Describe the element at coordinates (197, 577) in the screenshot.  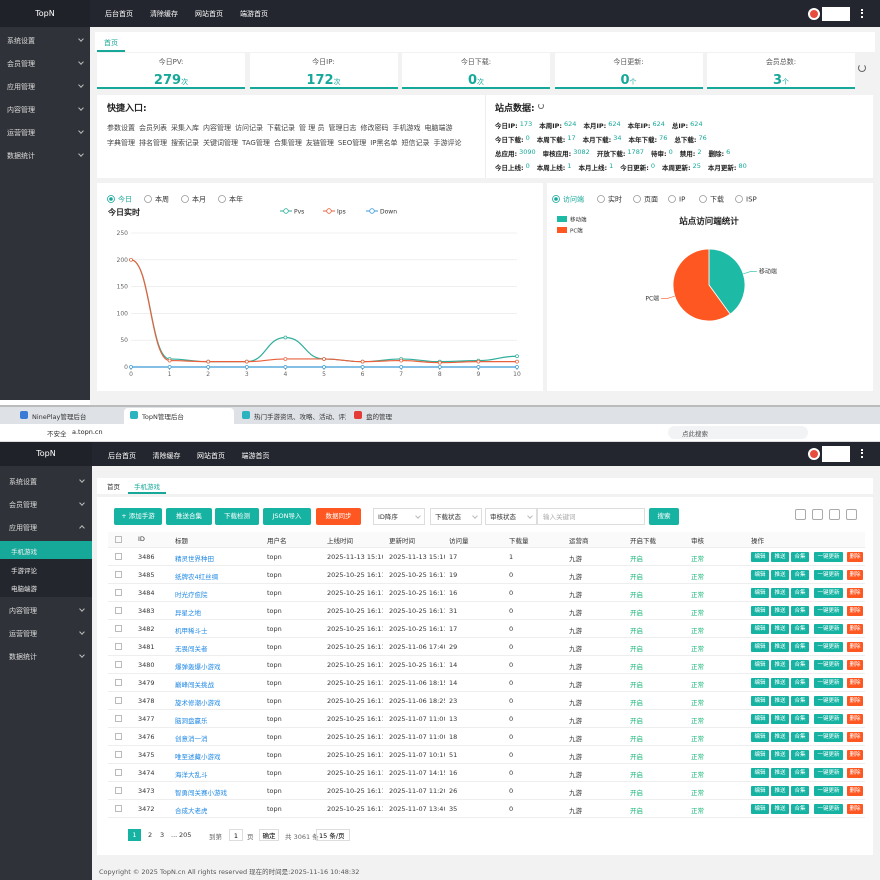
I see `table-cell: 纸牌农4红丝绸` at that location.